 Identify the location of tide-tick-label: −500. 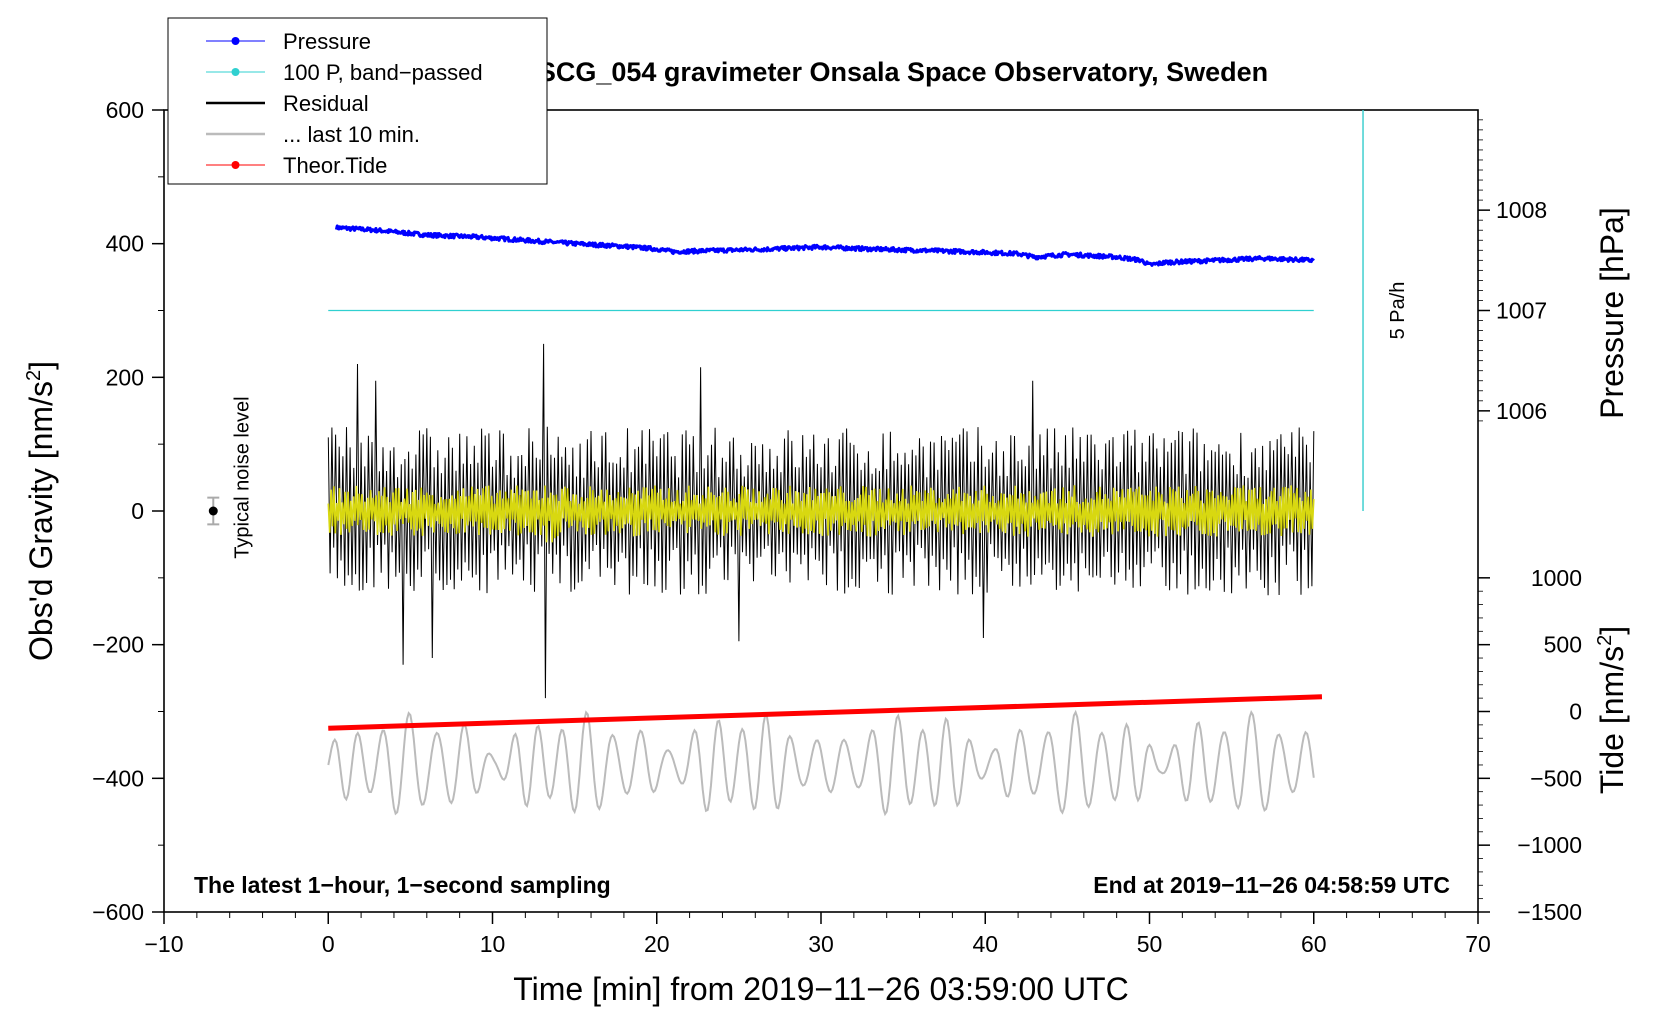
(1556, 778).